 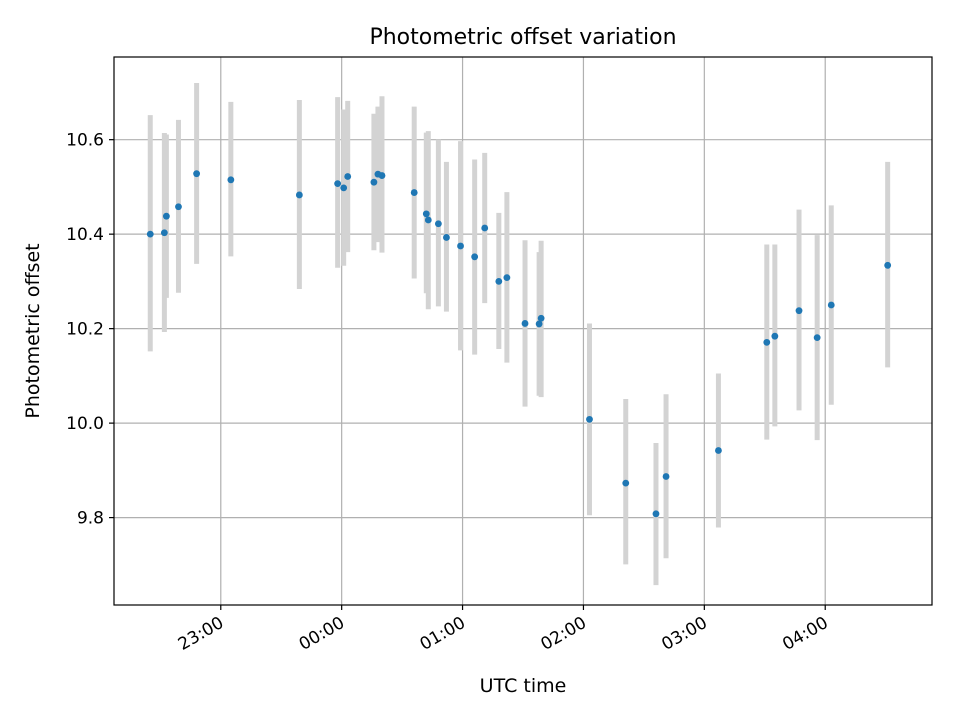 What do you see at coordinates (85, 330) in the screenshot?
I see `y-tick-label: 10.2` at bounding box center [85, 330].